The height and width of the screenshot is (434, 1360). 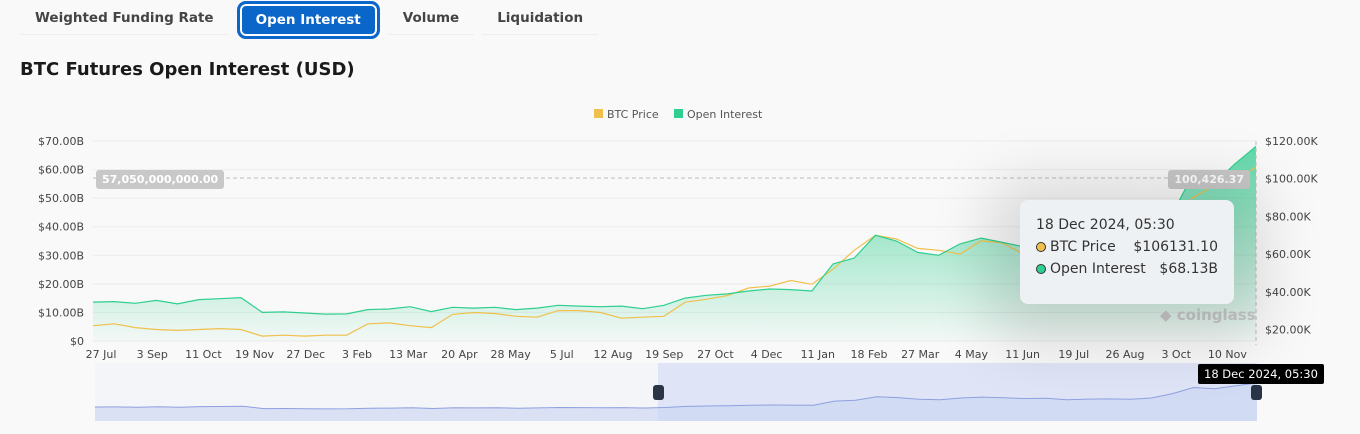 I want to click on tooltip-open-interest: $68.13B, so click(x=1188, y=269).